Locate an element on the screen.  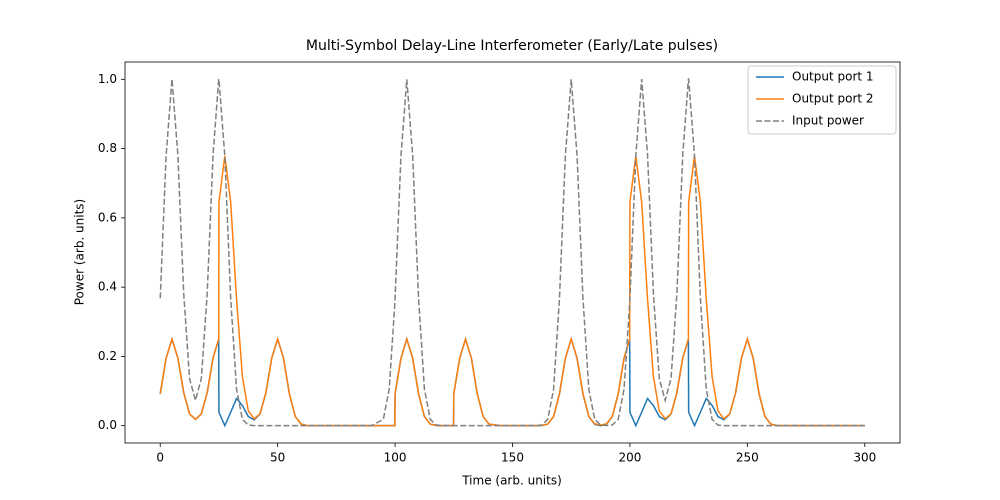
x-tick-label: 100 is located at coordinates (395, 458).